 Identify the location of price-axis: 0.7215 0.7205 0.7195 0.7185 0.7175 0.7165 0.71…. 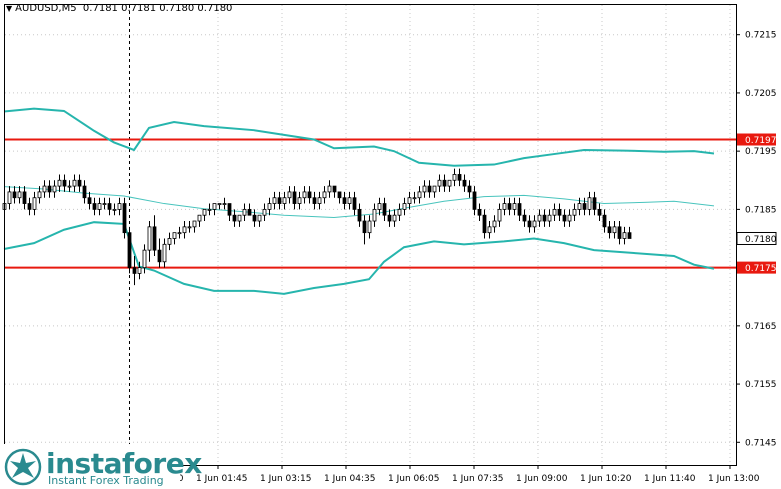
(756, 239).